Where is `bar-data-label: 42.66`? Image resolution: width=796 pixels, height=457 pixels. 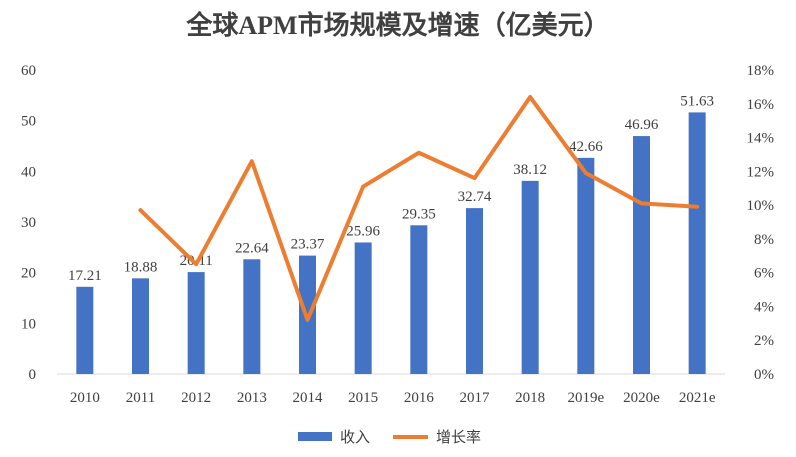 bar-data-label: 42.66 is located at coordinates (586, 147).